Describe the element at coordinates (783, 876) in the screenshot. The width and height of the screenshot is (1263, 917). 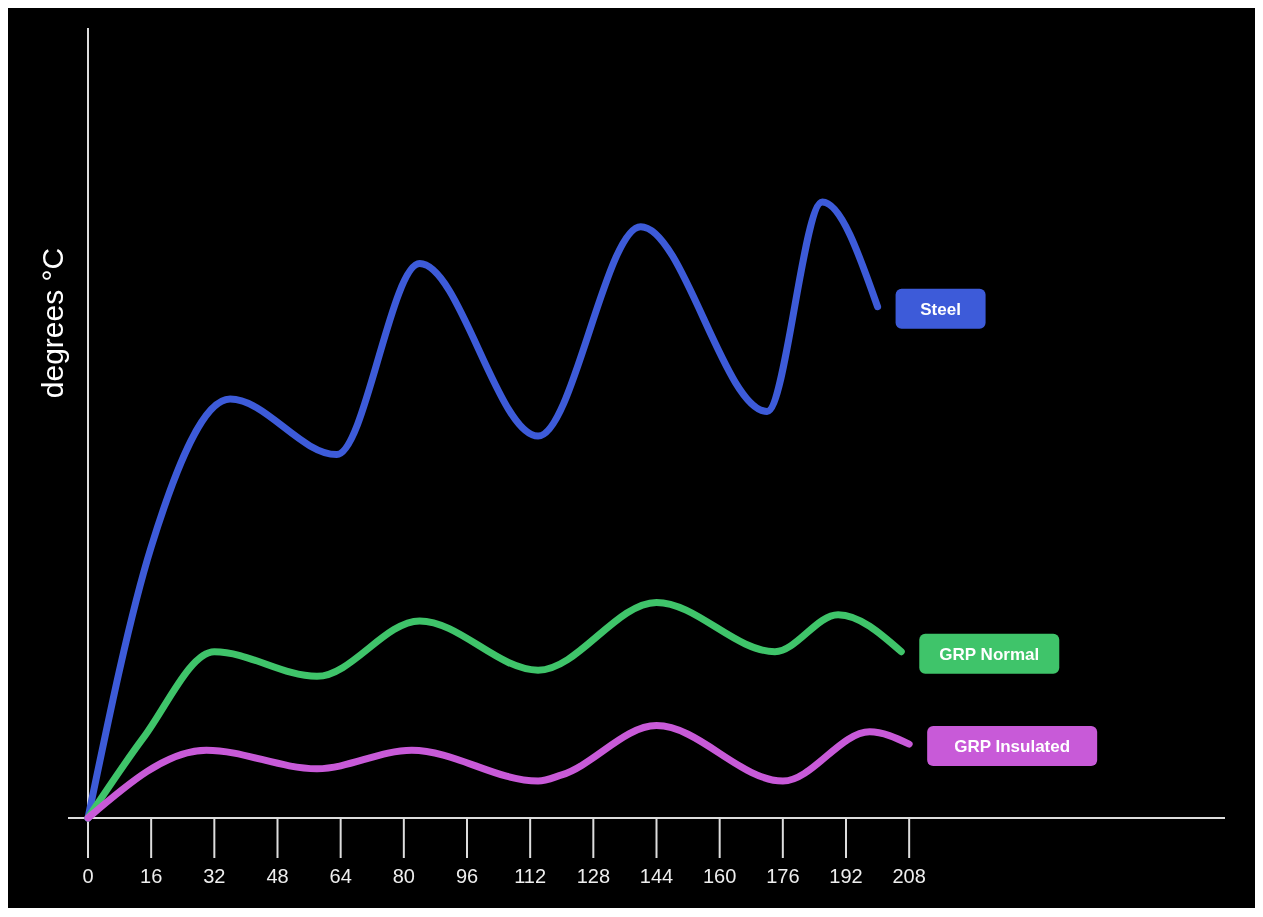
I see `x-tick-label: 176` at that location.